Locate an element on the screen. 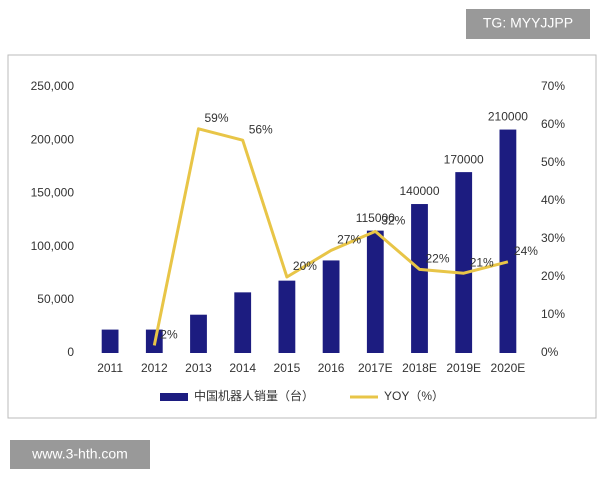 The width and height of the screenshot is (600, 480). legend-label: YOY（%） is located at coordinates (414, 396).